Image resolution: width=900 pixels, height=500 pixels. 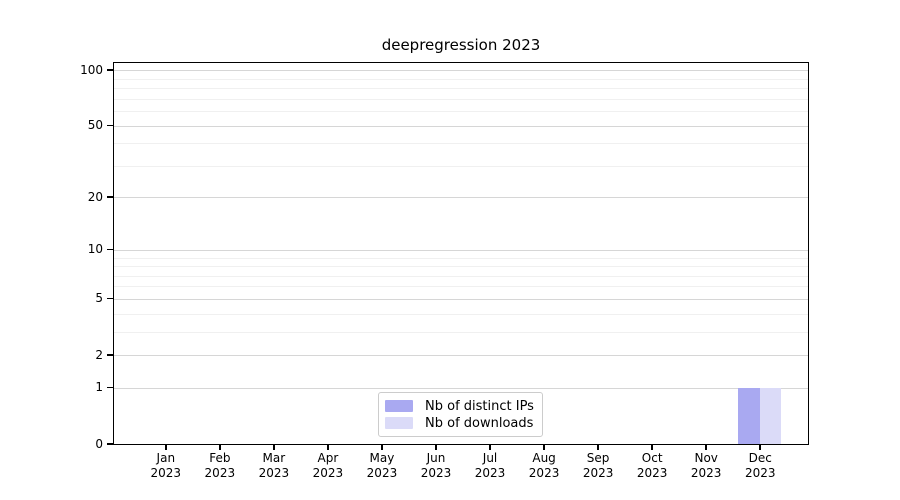 What do you see at coordinates (479, 406) in the screenshot?
I see `legend-label: Nb of distinct IPs` at bounding box center [479, 406].